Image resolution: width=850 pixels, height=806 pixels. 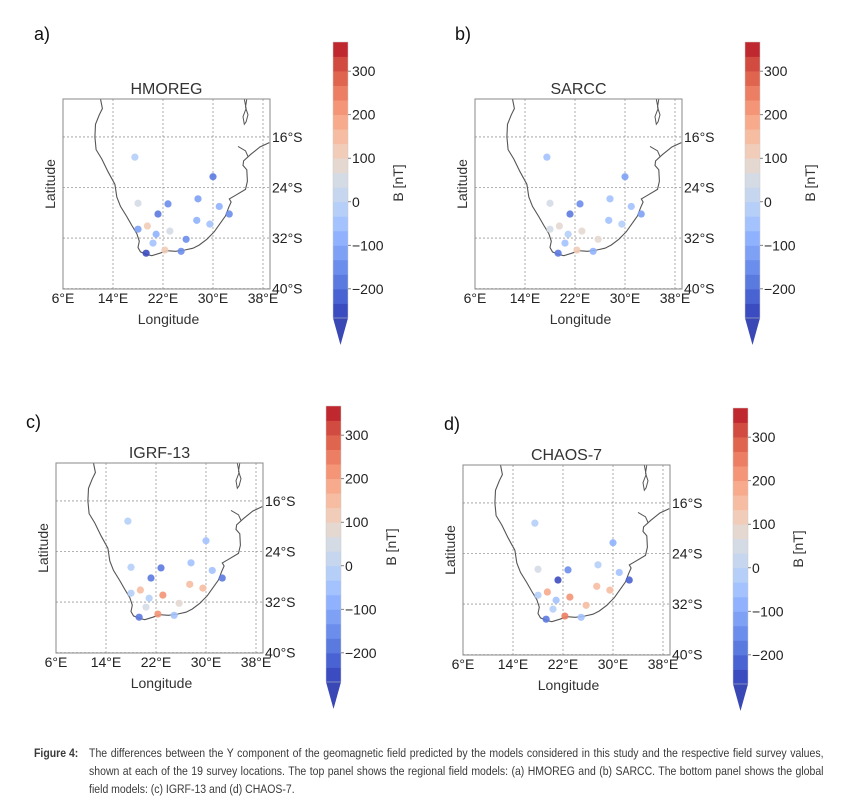 What do you see at coordinates (63, 298) in the screenshot?
I see `x-tick-label: 6°E` at bounding box center [63, 298].